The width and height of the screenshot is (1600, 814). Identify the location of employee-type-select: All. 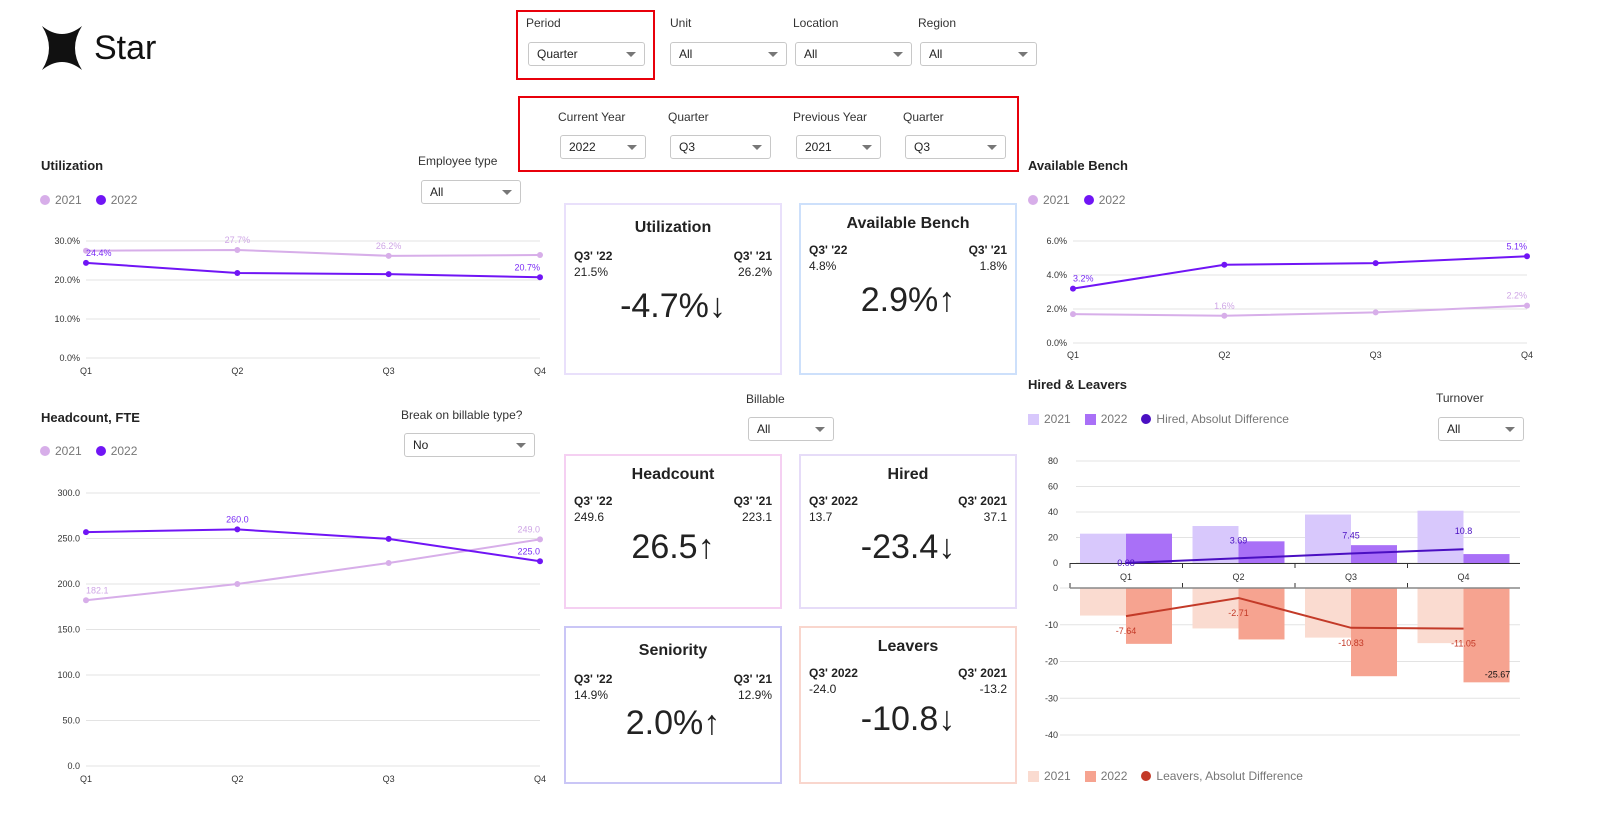
(471, 192).